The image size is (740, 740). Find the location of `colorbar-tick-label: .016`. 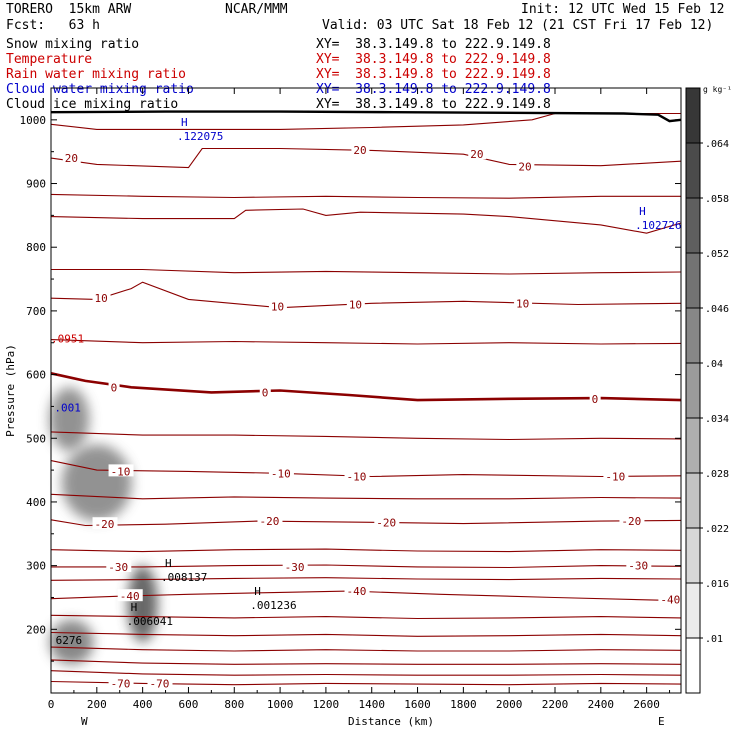

colorbar-tick-label: .016 is located at coordinates (717, 584).